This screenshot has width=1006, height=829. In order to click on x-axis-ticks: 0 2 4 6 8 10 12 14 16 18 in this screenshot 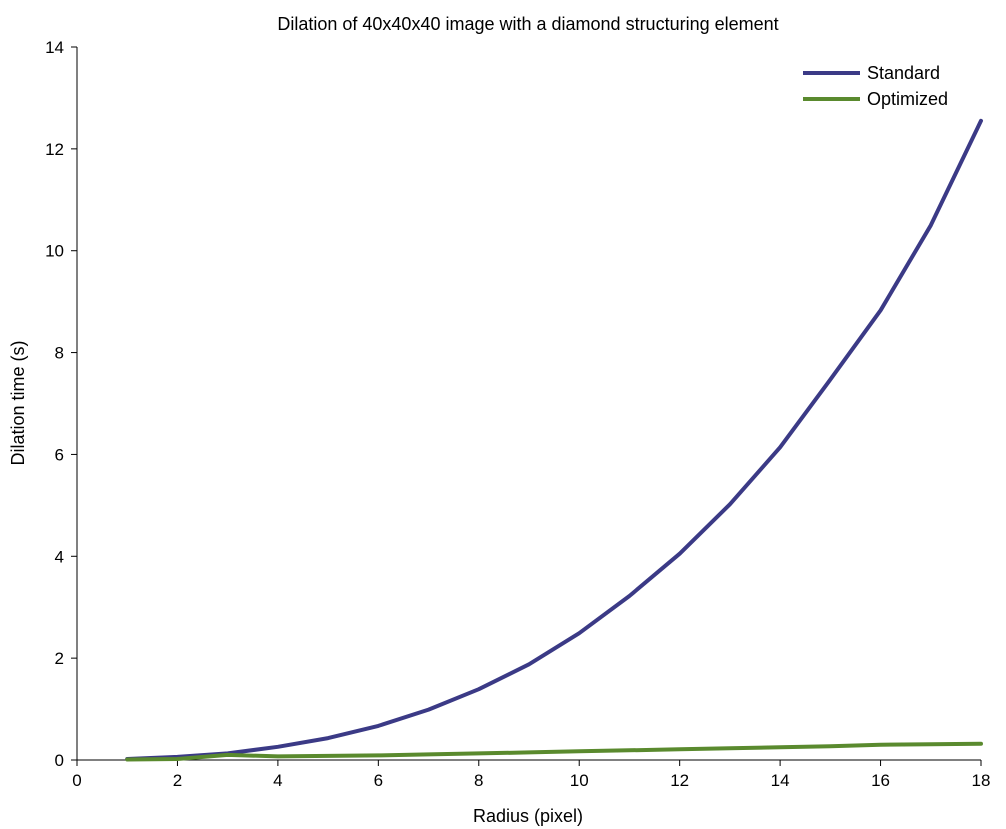, I will do `click(531, 775)`.